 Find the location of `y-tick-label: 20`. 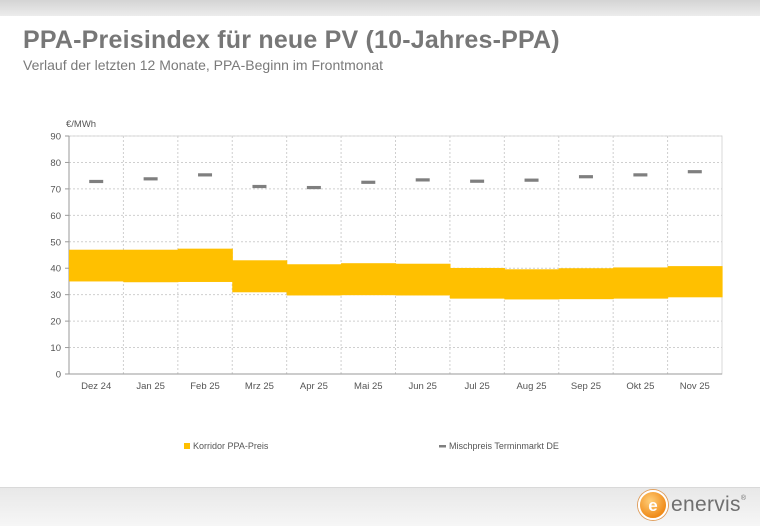

y-tick-label: 20 is located at coordinates (55, 322).